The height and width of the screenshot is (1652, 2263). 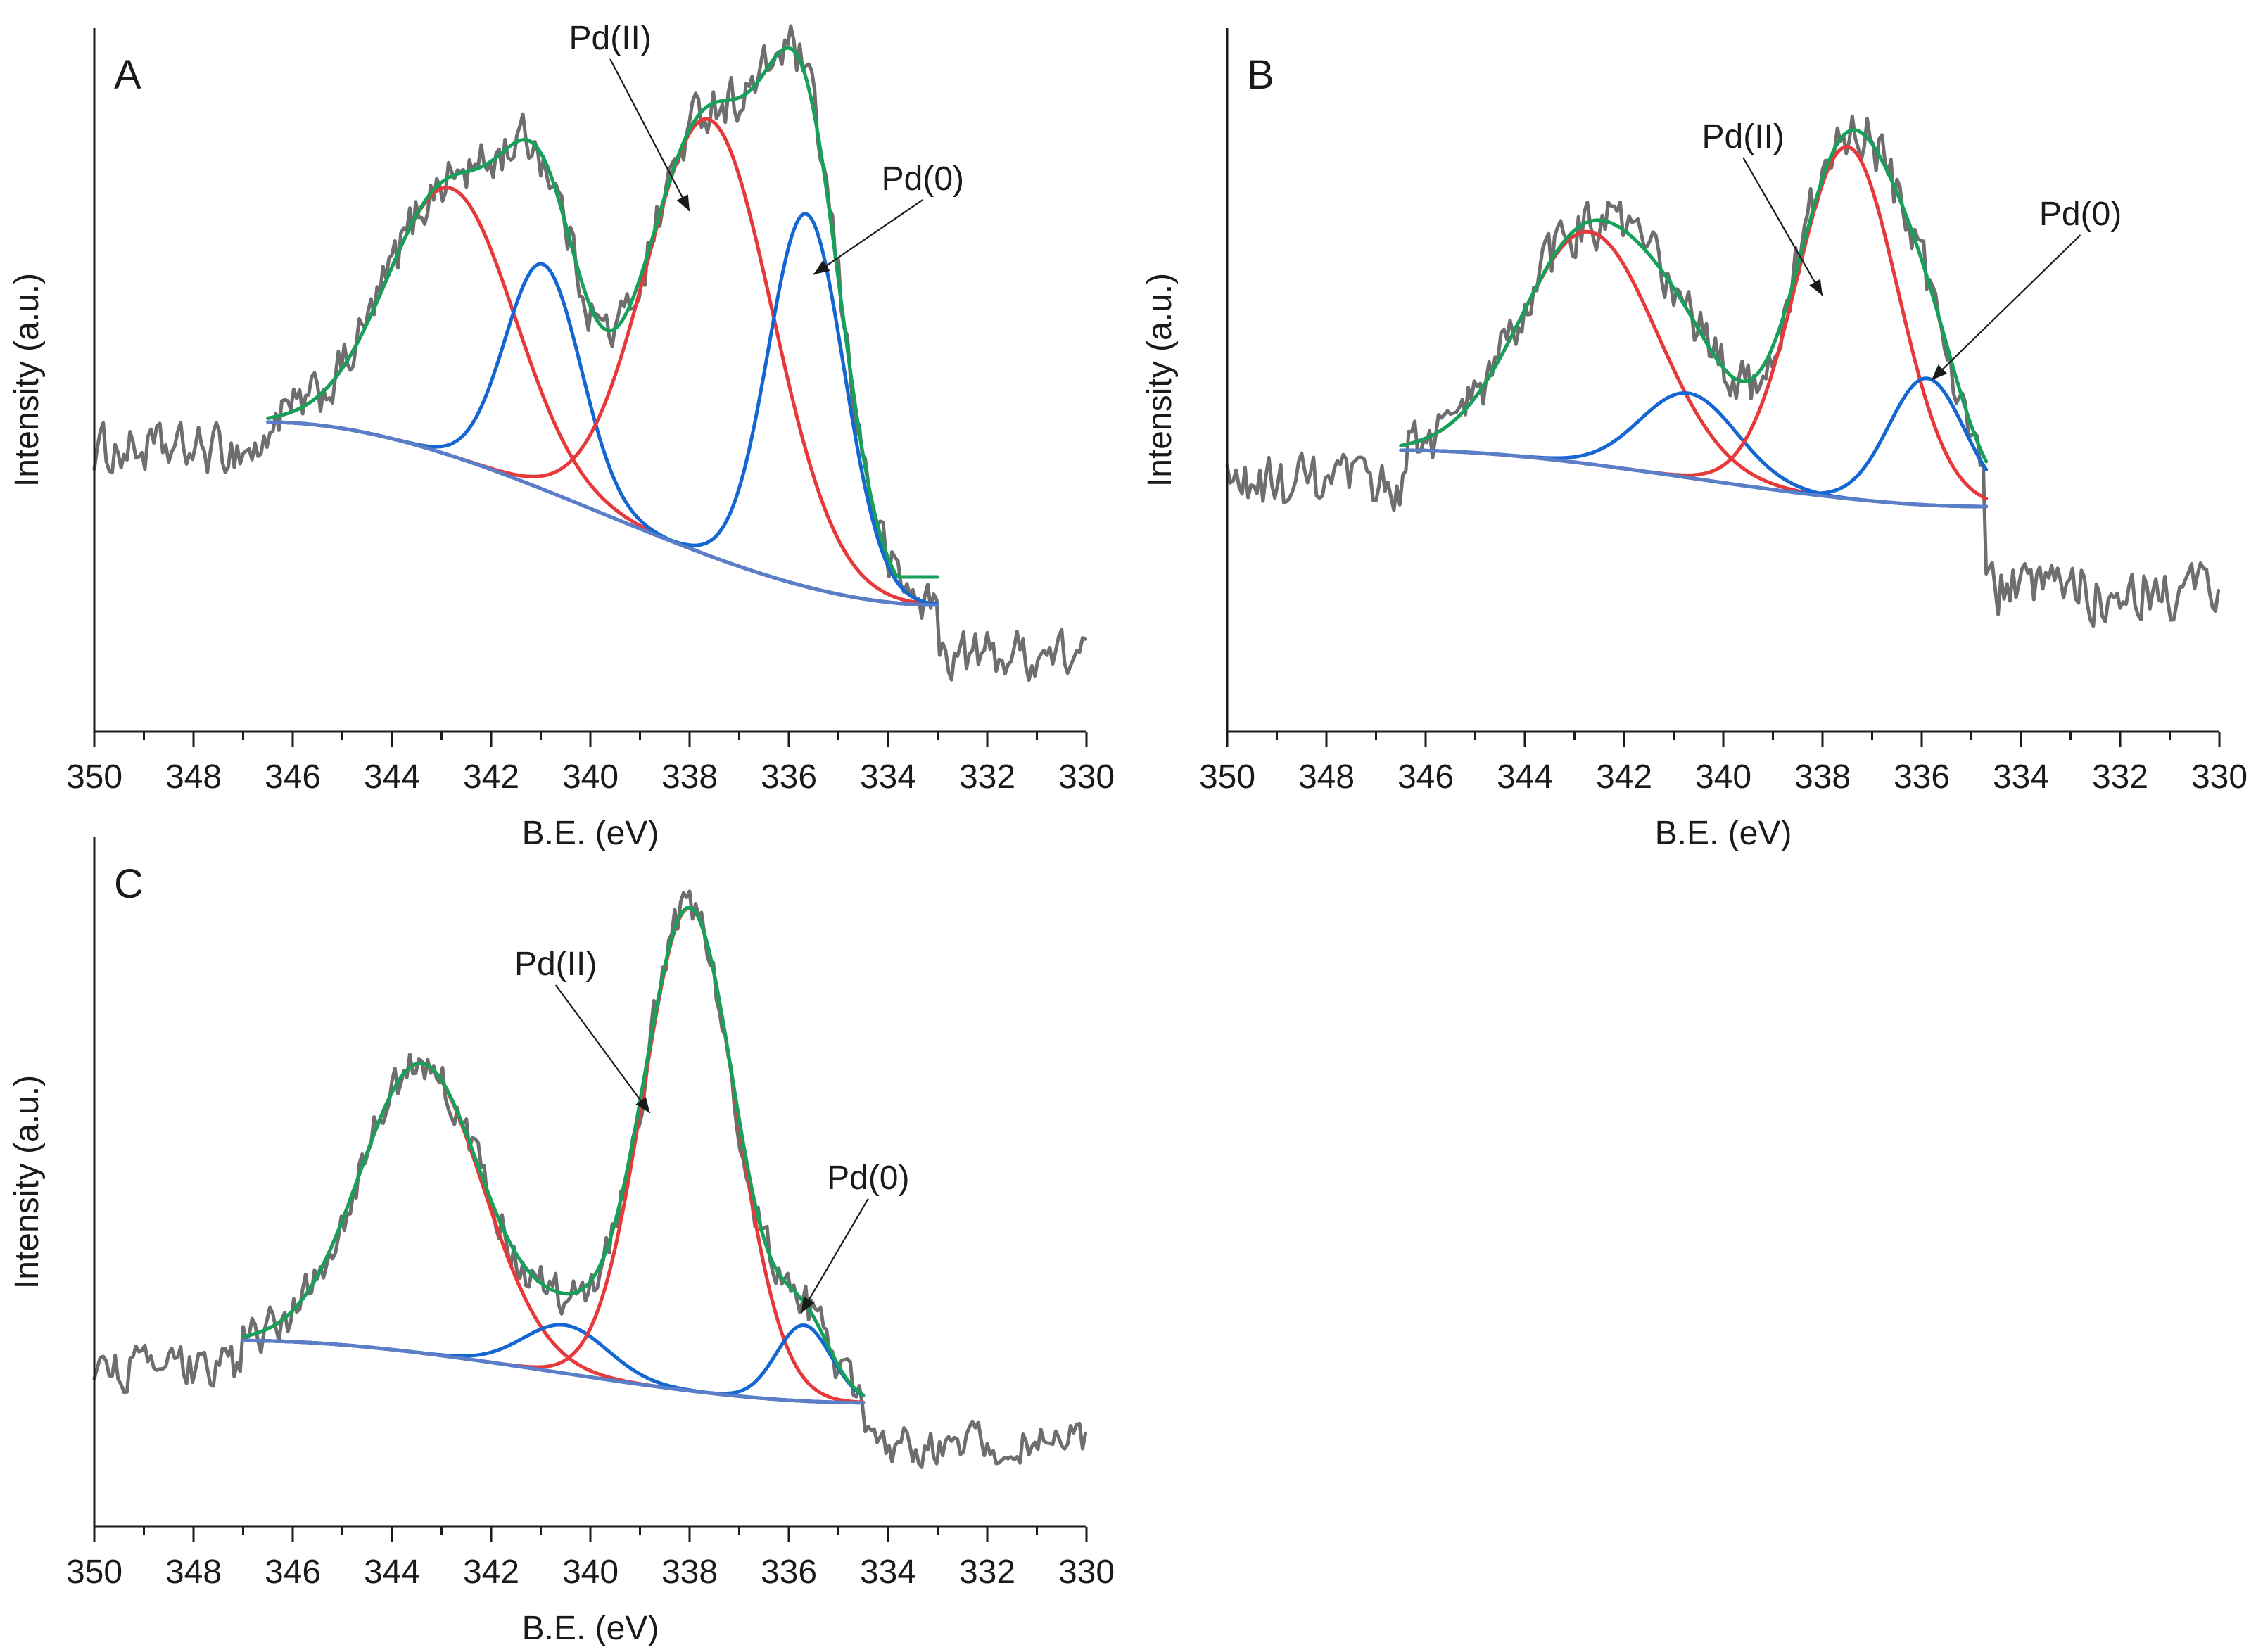 I want to click on raw-spectrum-line, so click(x=1723, y=371).